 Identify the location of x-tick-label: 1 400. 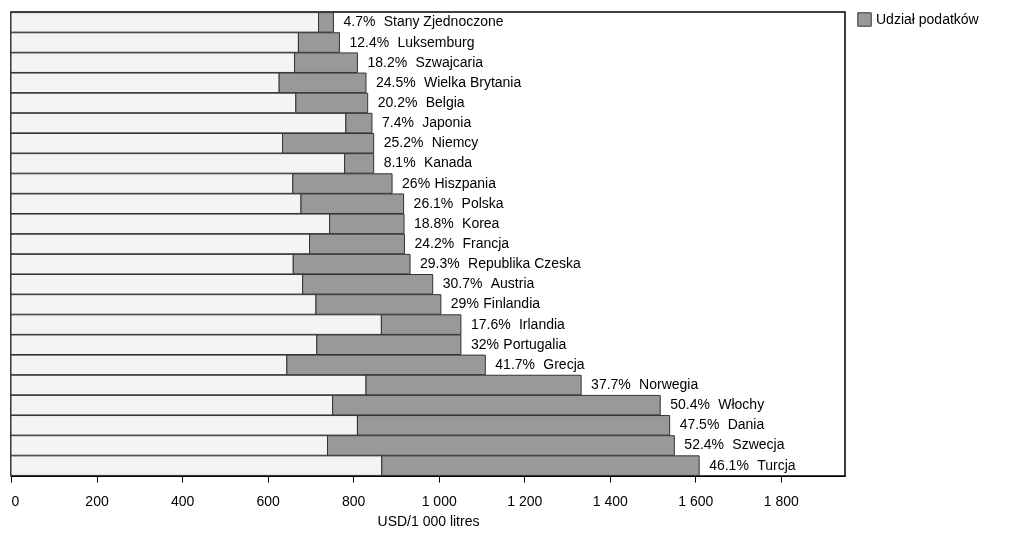
(610, 500).